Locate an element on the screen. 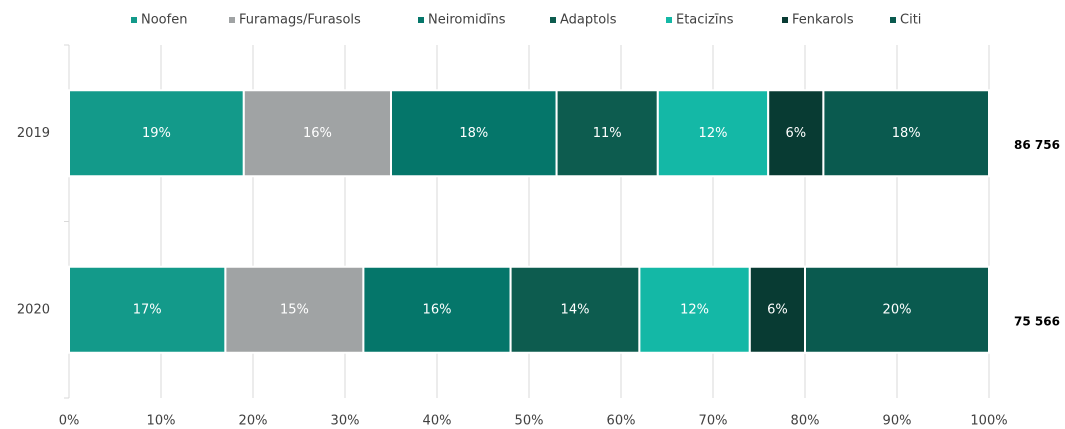 The width and height of the screenshot is (1065, 429). x-tick-label: 60% is located at coordinates (621, 421).